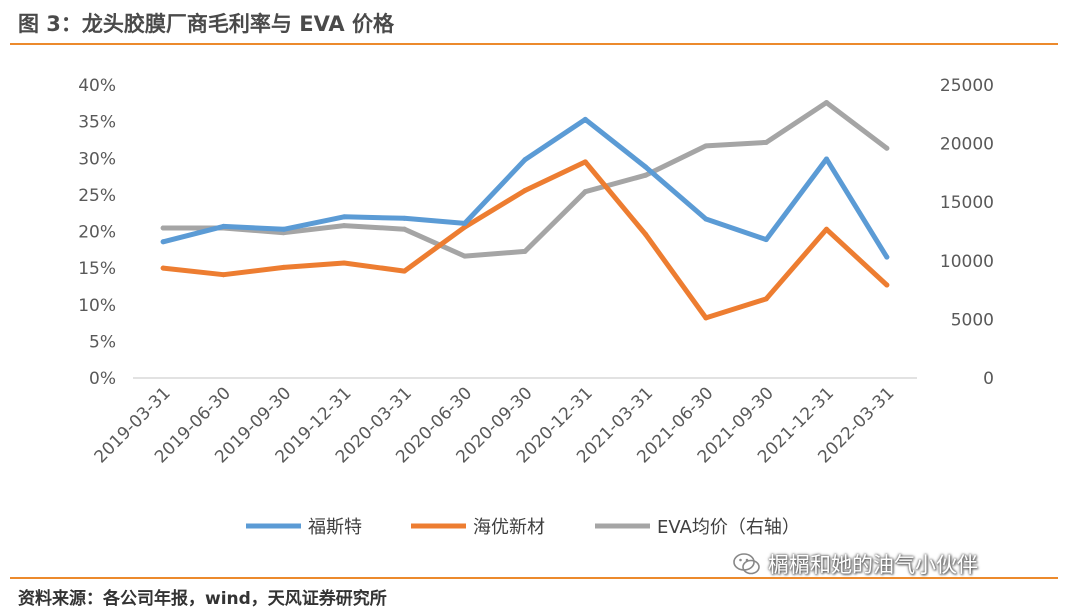 The height and width of the screenshot is (614, 1080). Describe the element at coordinates (102, 342) in the screenshot. I see `left-tick-label: 5%` at that location.